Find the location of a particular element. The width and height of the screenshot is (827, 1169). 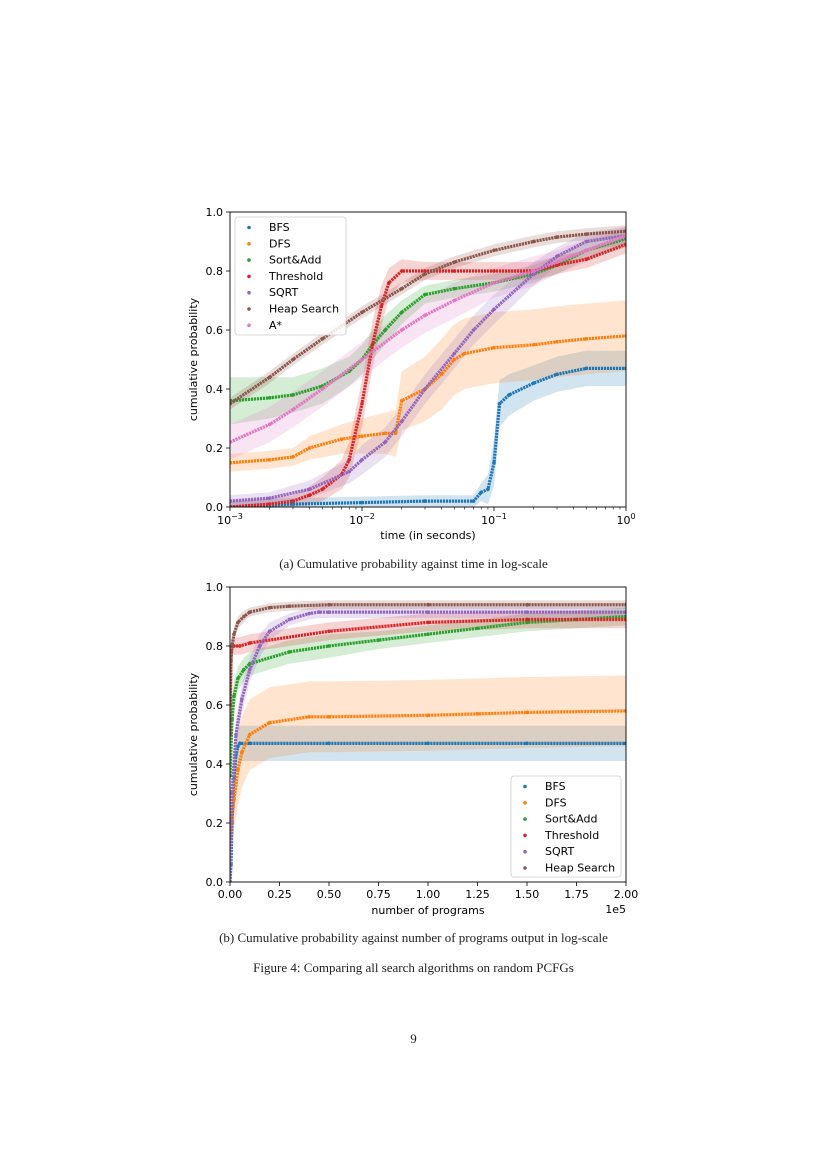

band-sqrt is located at coordinates (428, 744).